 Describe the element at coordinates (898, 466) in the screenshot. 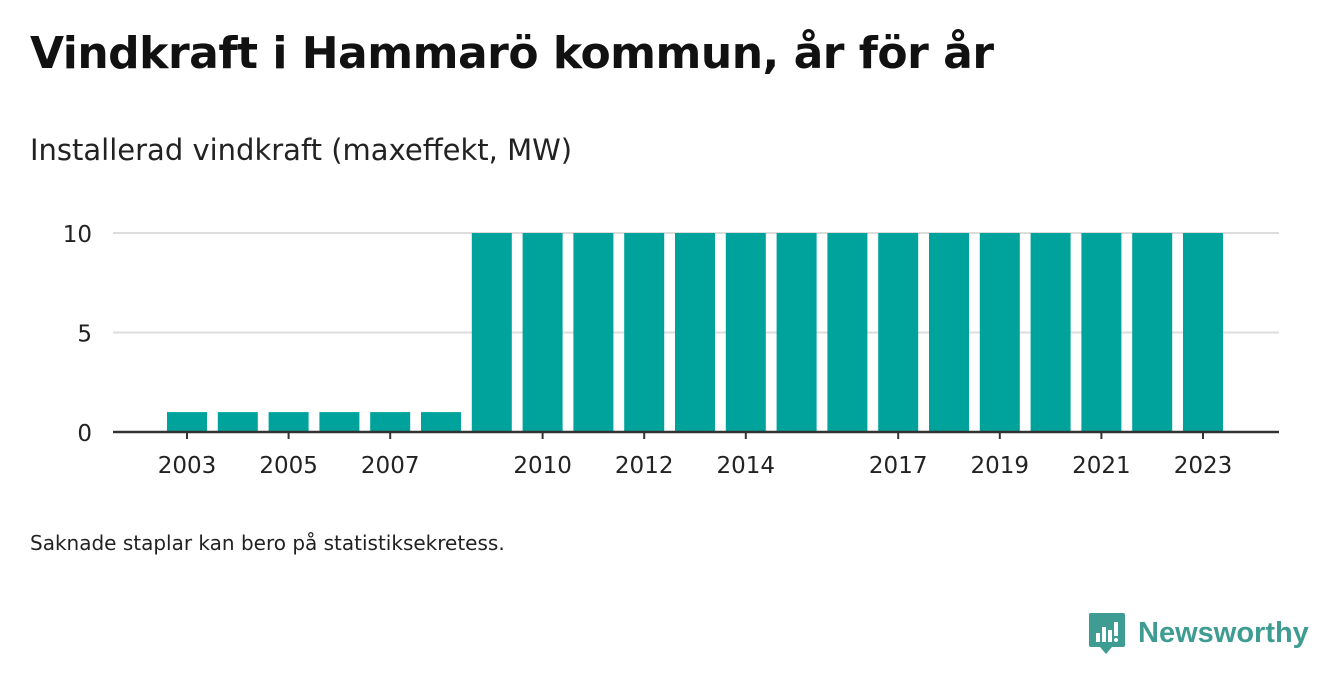

I see `x-tick-label: 2017` at that location.